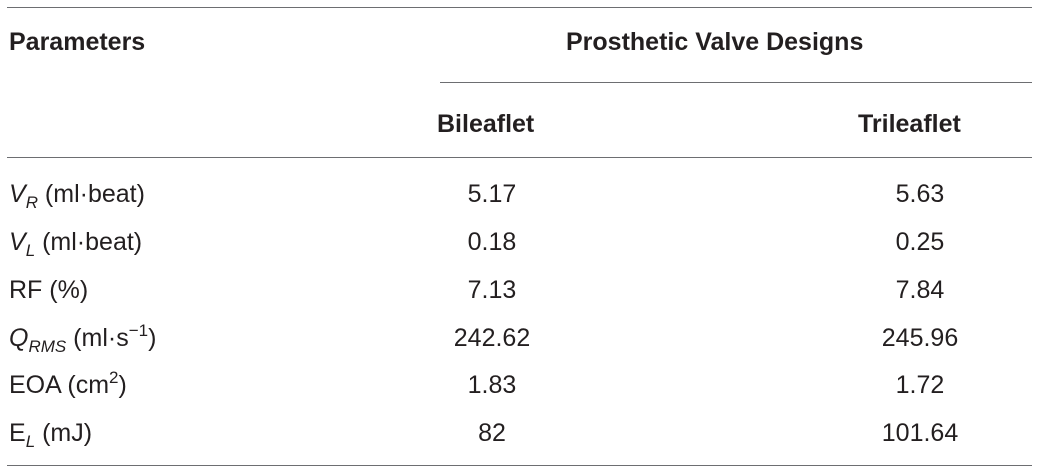 The width and height of the screenshot is (1039, 472). I want to click on bileaflet-value: 5.17, so click(492, 194).